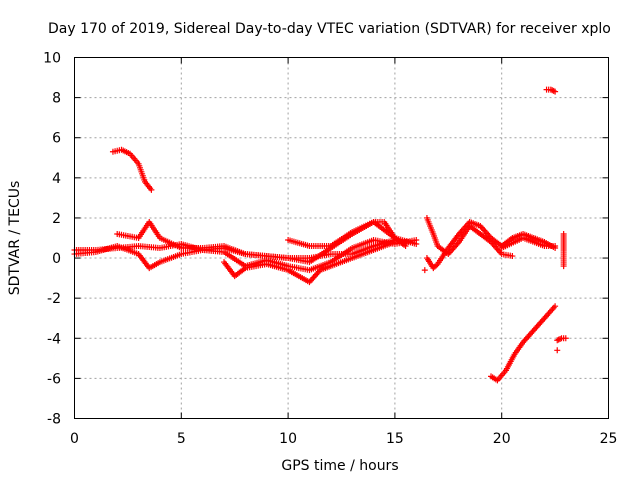 Image resolution: width=640 pixels, height=480 pixels. What do you see at coordinates (15, 238) in the screenshot?
I see `y-axis-label: SDTVAR / TECUs` at bounding box center [15, 238].